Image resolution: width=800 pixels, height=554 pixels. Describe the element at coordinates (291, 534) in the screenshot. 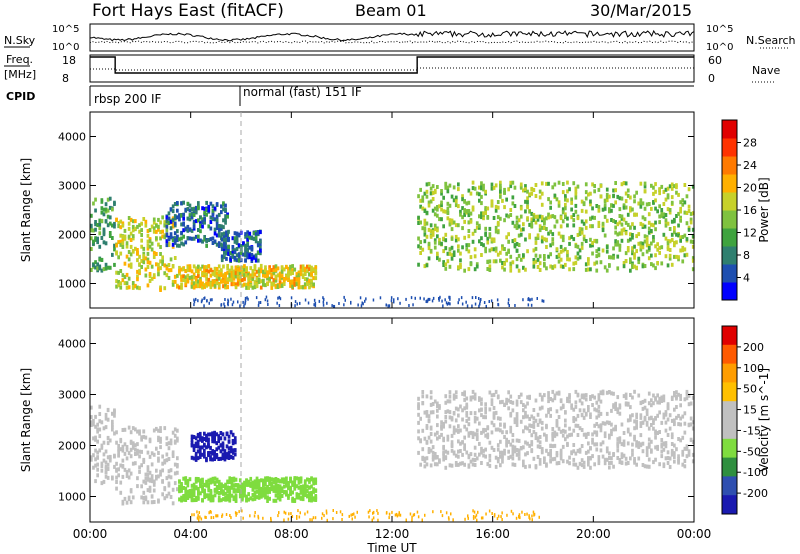

I see `x-tick-label: 08:00` at that location.